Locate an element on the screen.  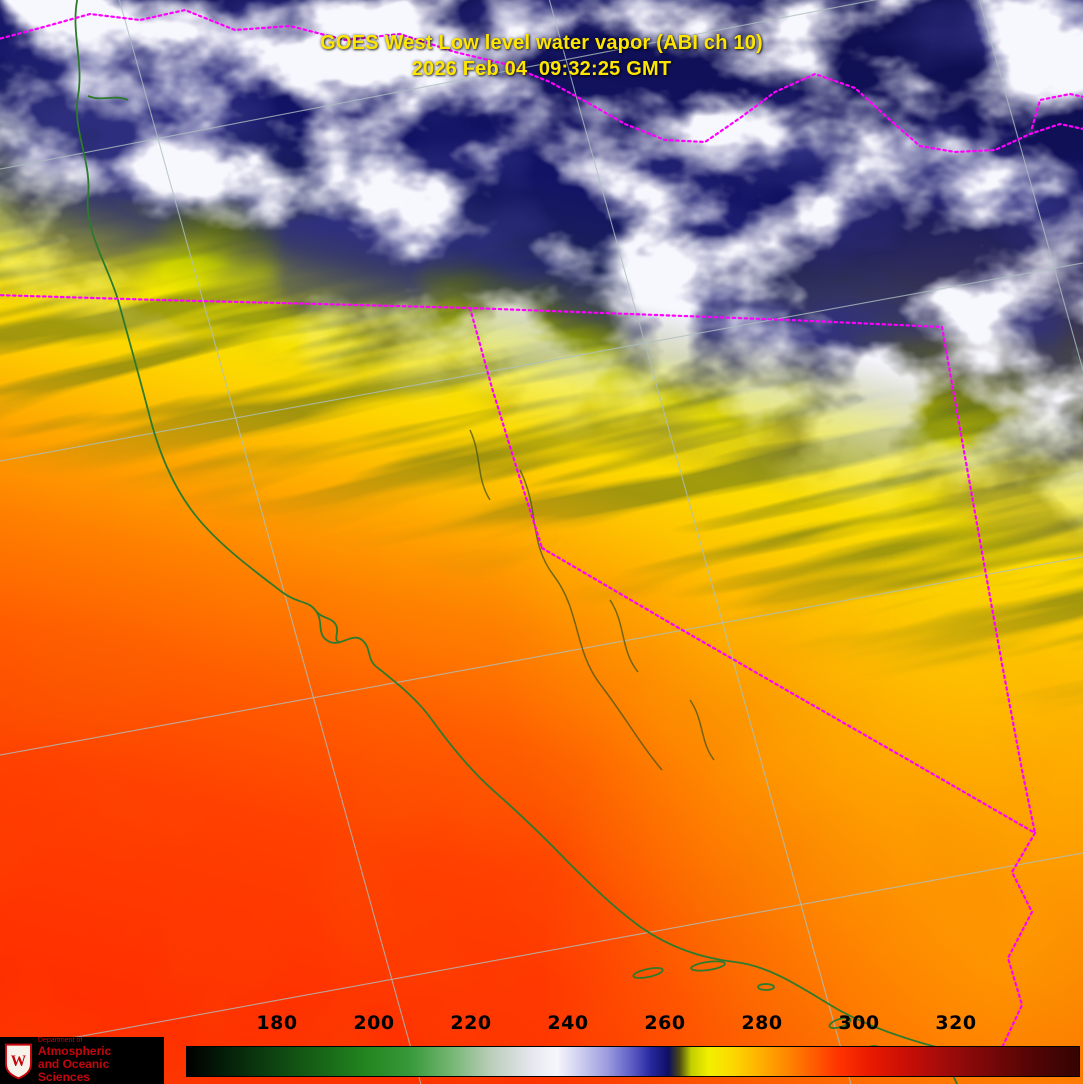
colorbar-tick-label: 260 is located at coordinates (665, 1023).